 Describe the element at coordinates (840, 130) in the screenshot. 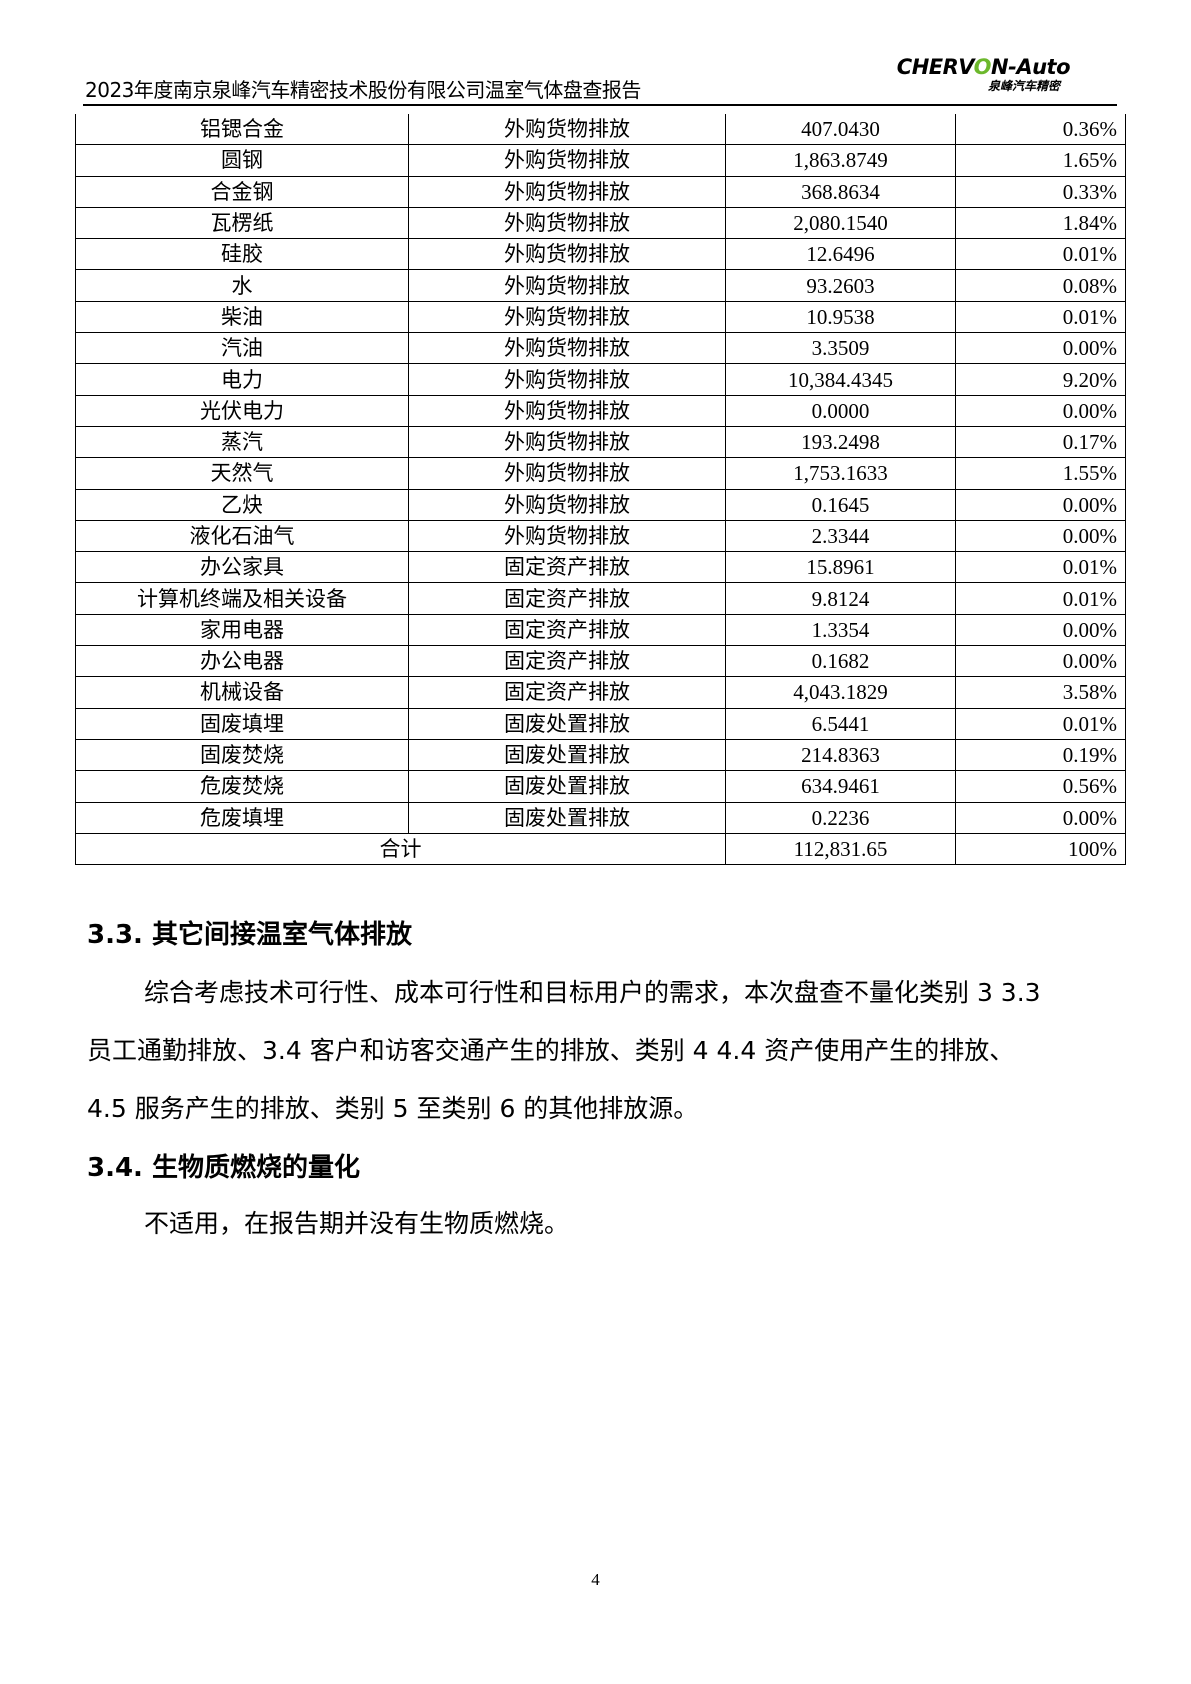

I see `emission-cell: 407.0430` at that location.